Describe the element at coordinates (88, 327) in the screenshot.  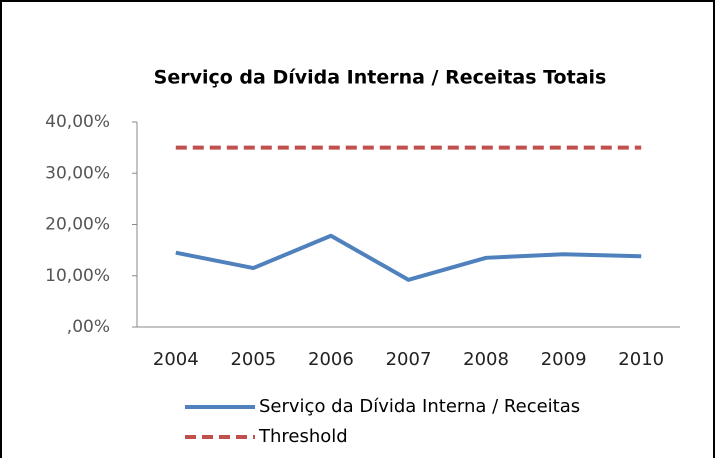
I see `y-tick-label: ,00%` at that location.